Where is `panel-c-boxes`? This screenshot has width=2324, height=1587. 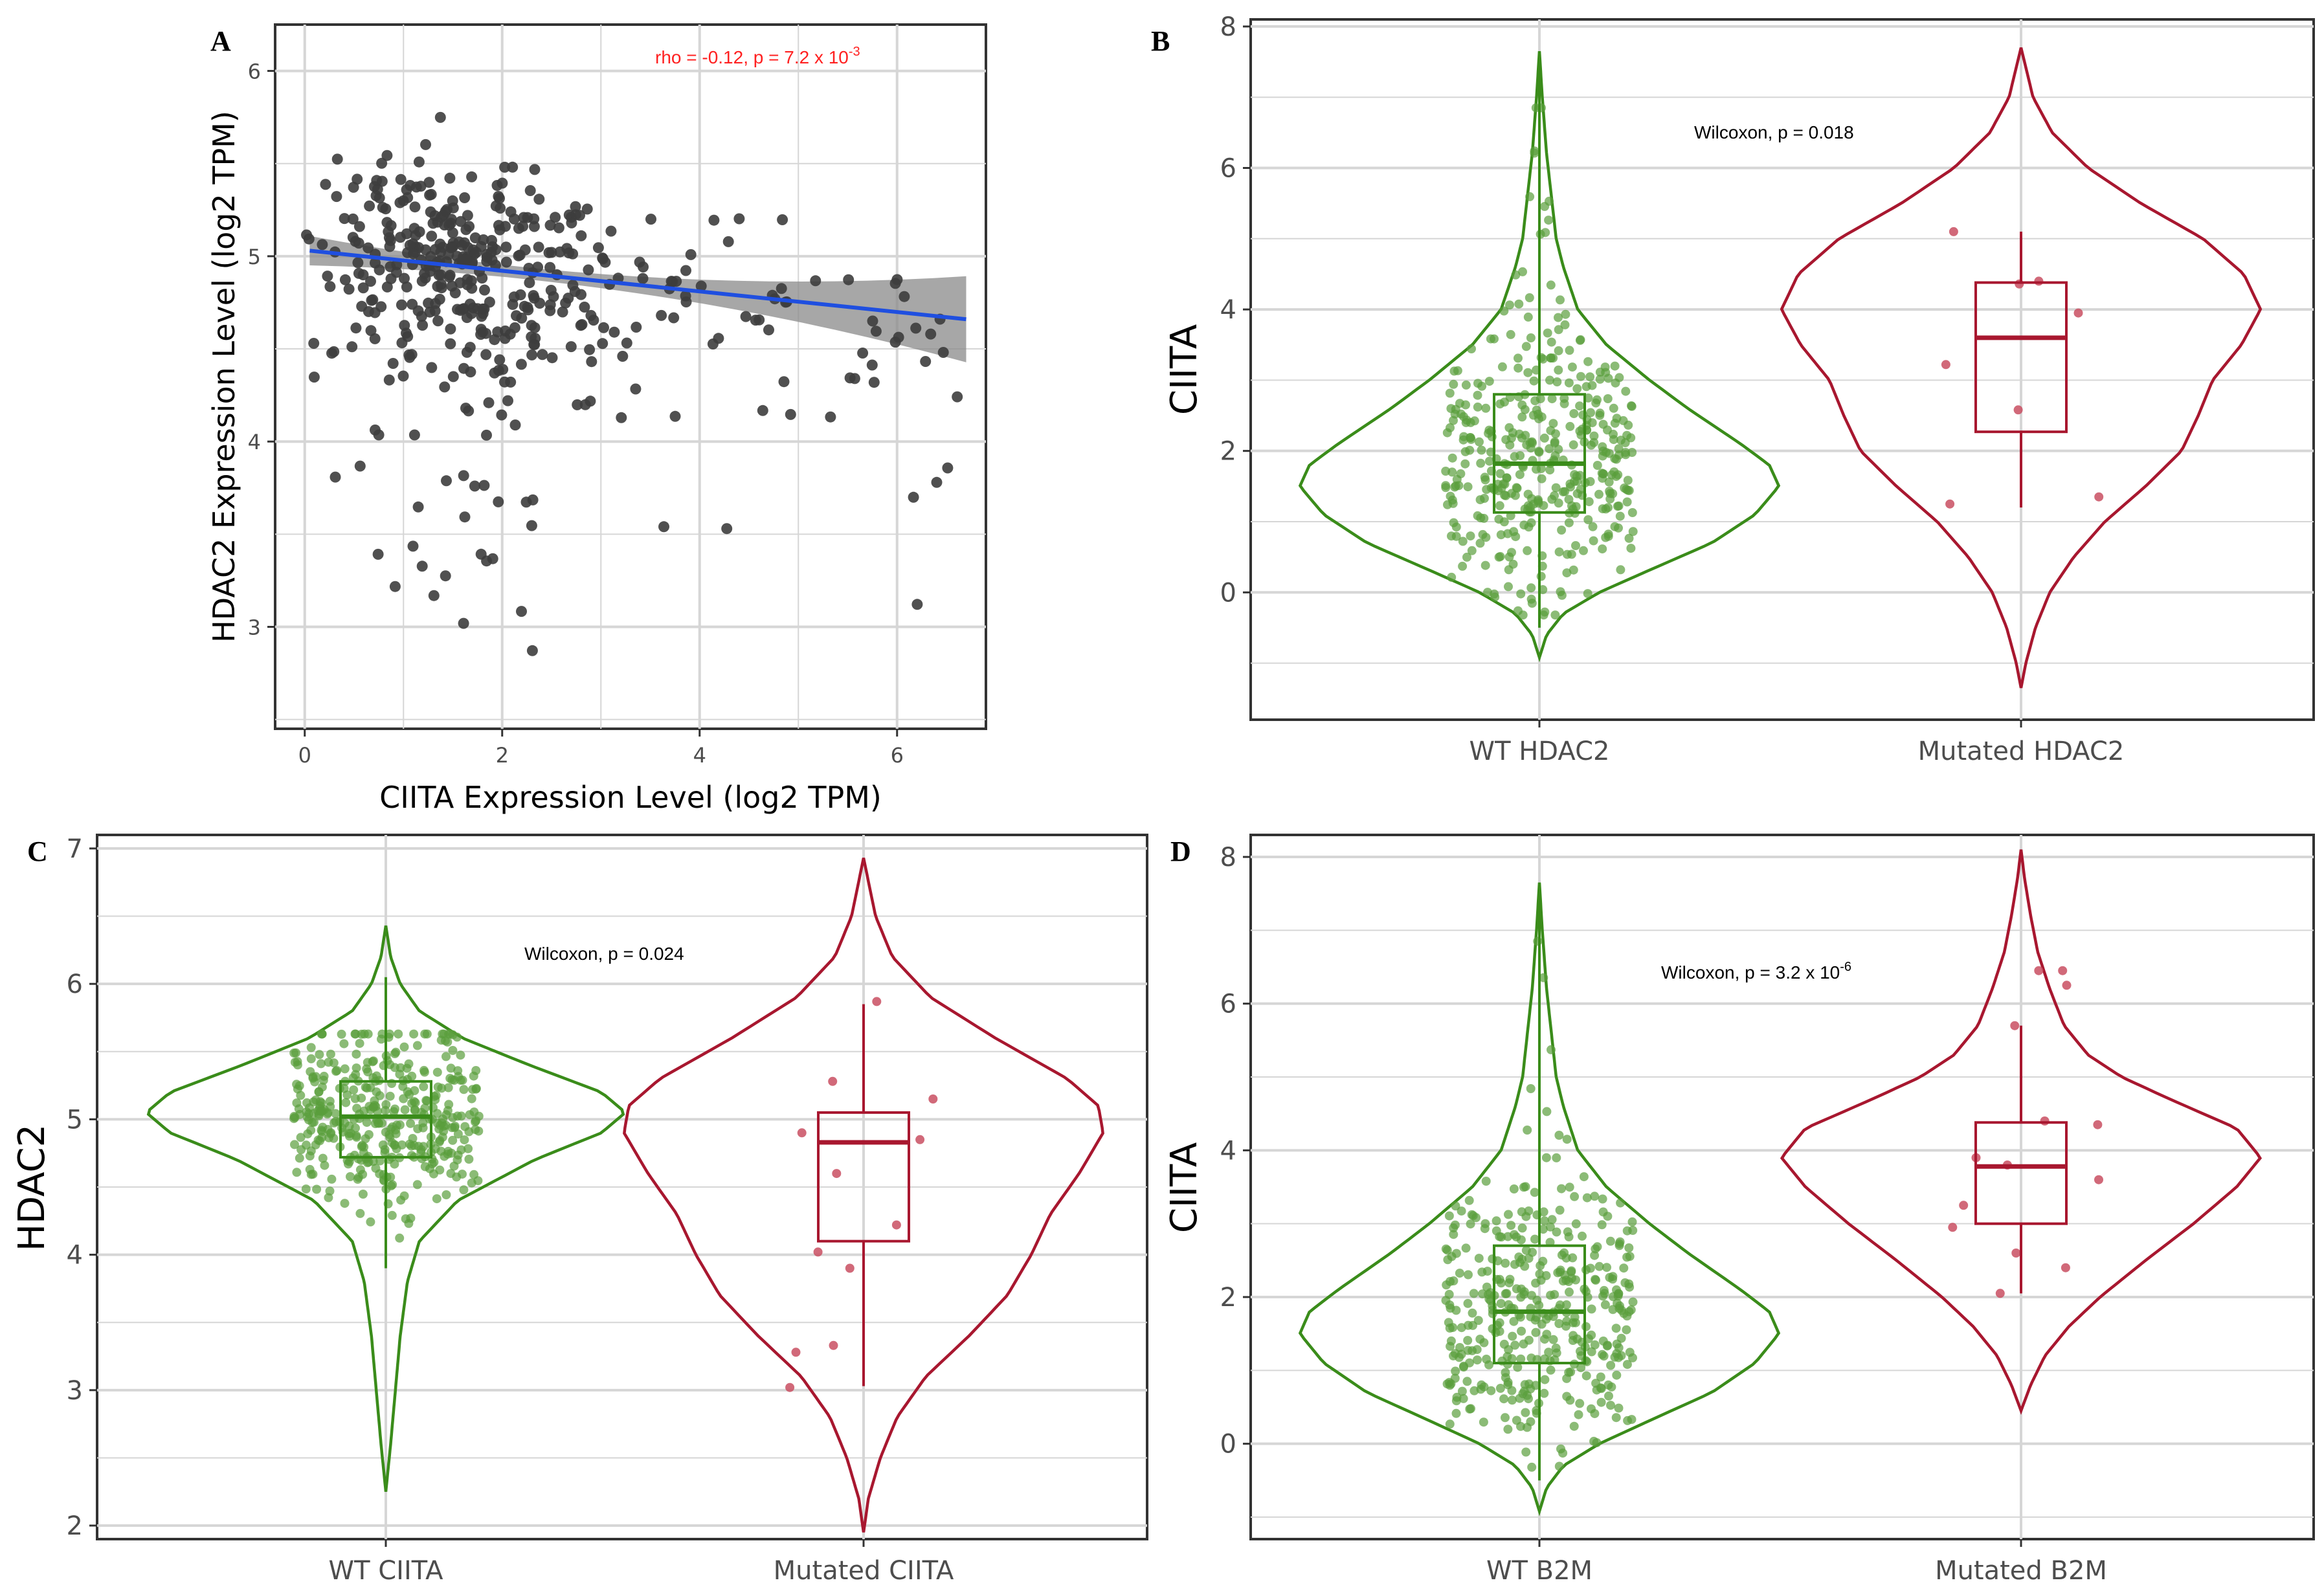
panel-c-boxes is located at coordinates (624, 1181).